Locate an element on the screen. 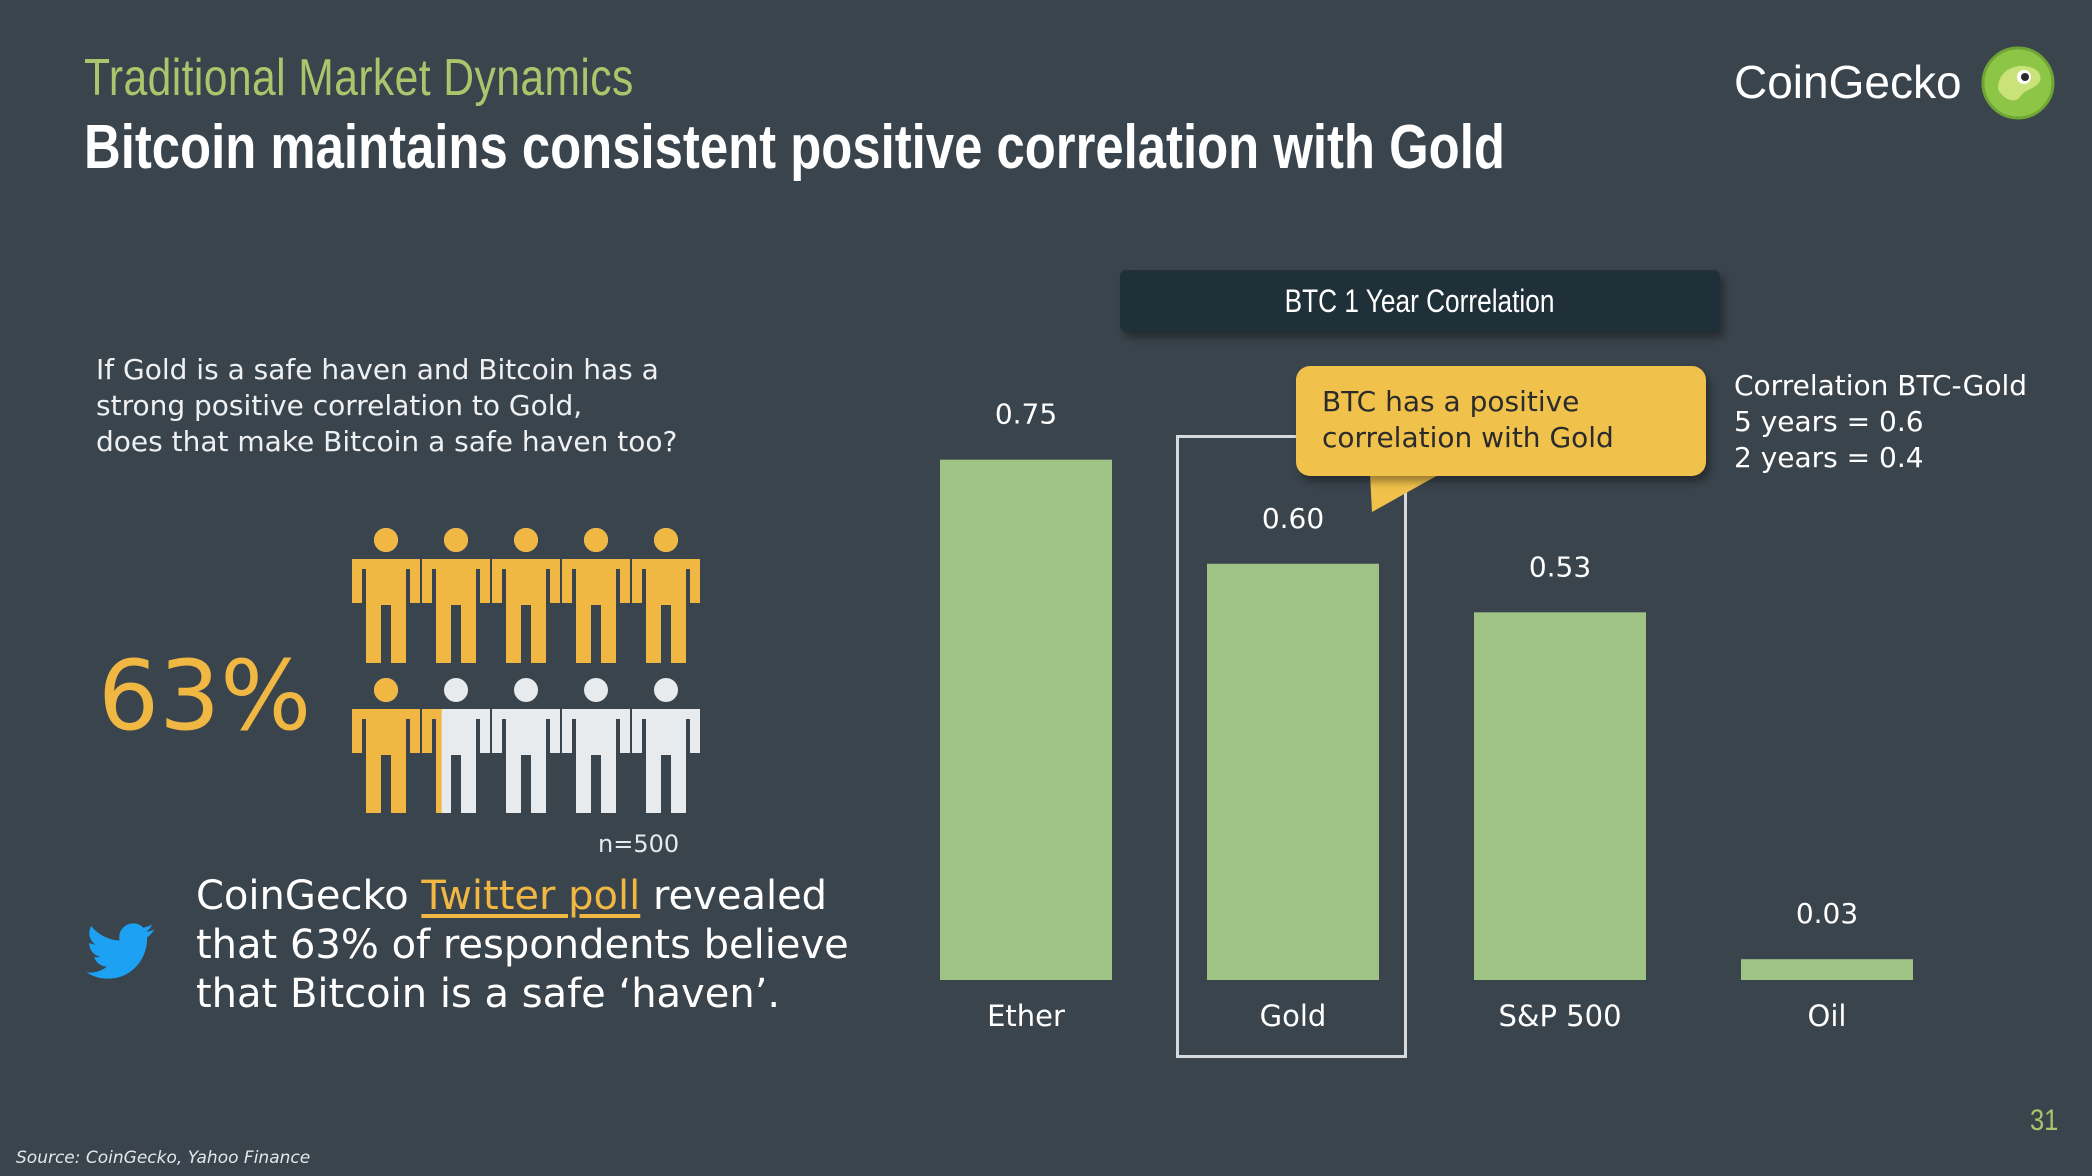  chart-title-box: BTC 1 Year Correlation is located at coordinates (1420, 301).